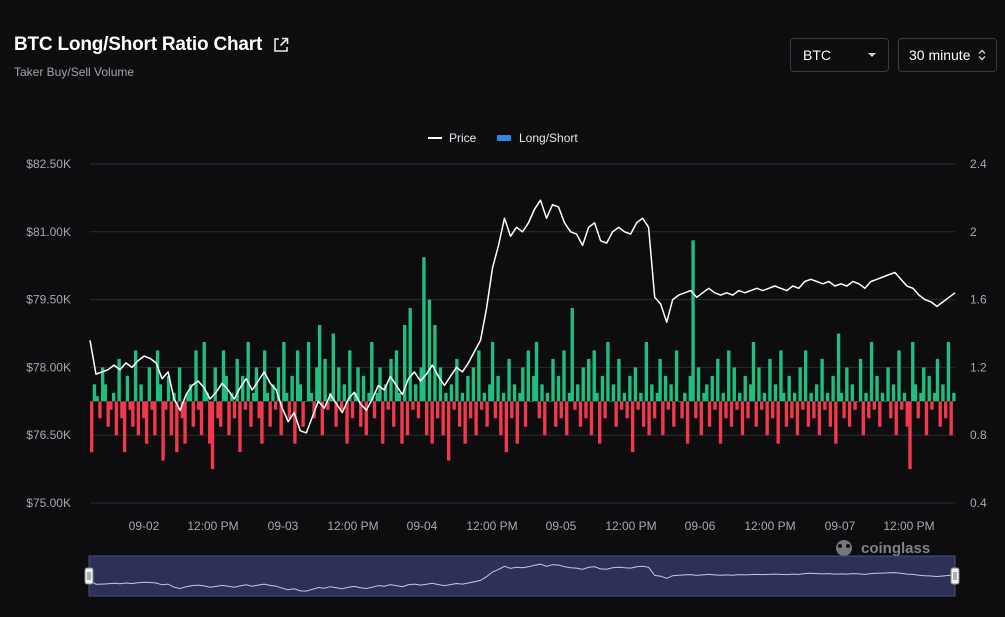  I want to click on external-link-icon, so click(281, 45).